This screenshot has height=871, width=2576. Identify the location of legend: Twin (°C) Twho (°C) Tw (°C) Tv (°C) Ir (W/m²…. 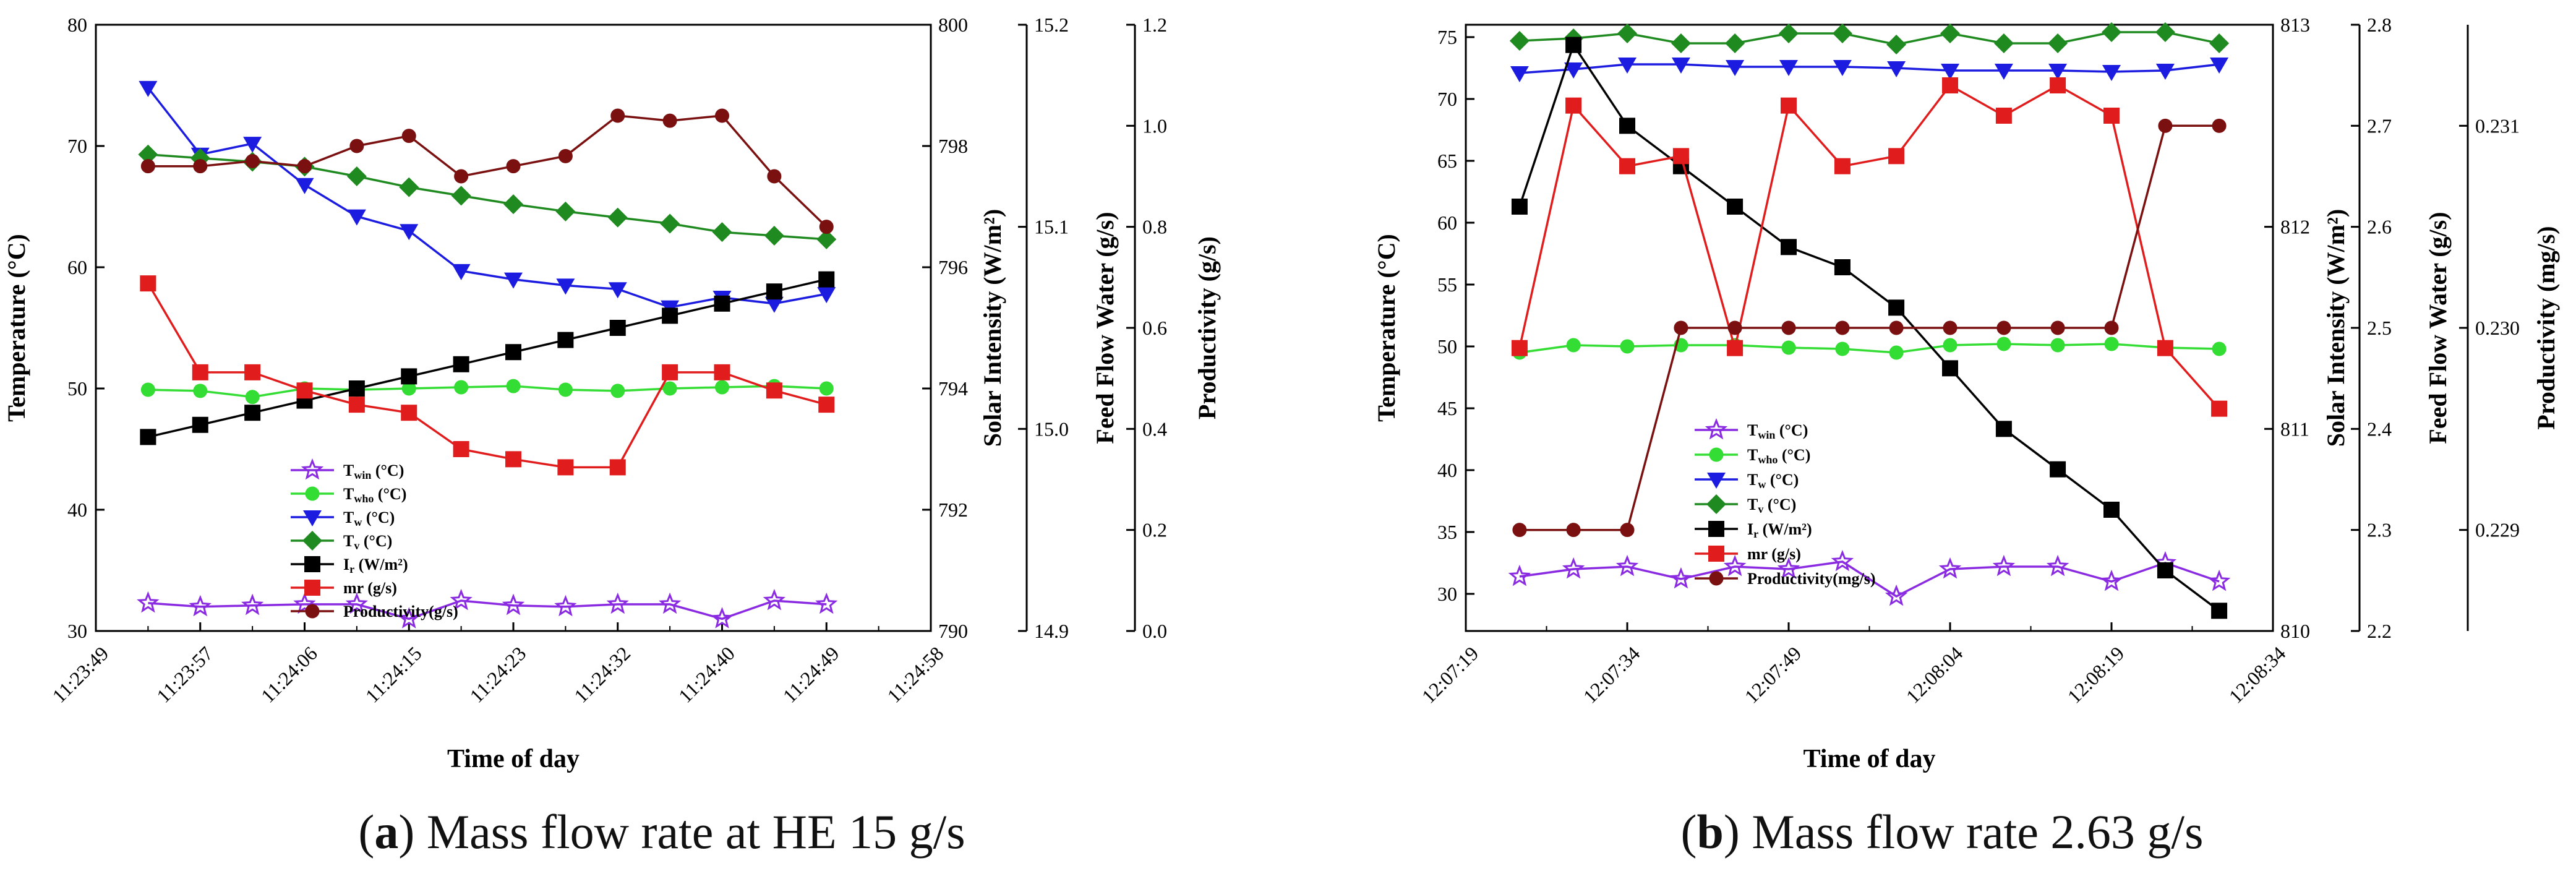
(375, 539).